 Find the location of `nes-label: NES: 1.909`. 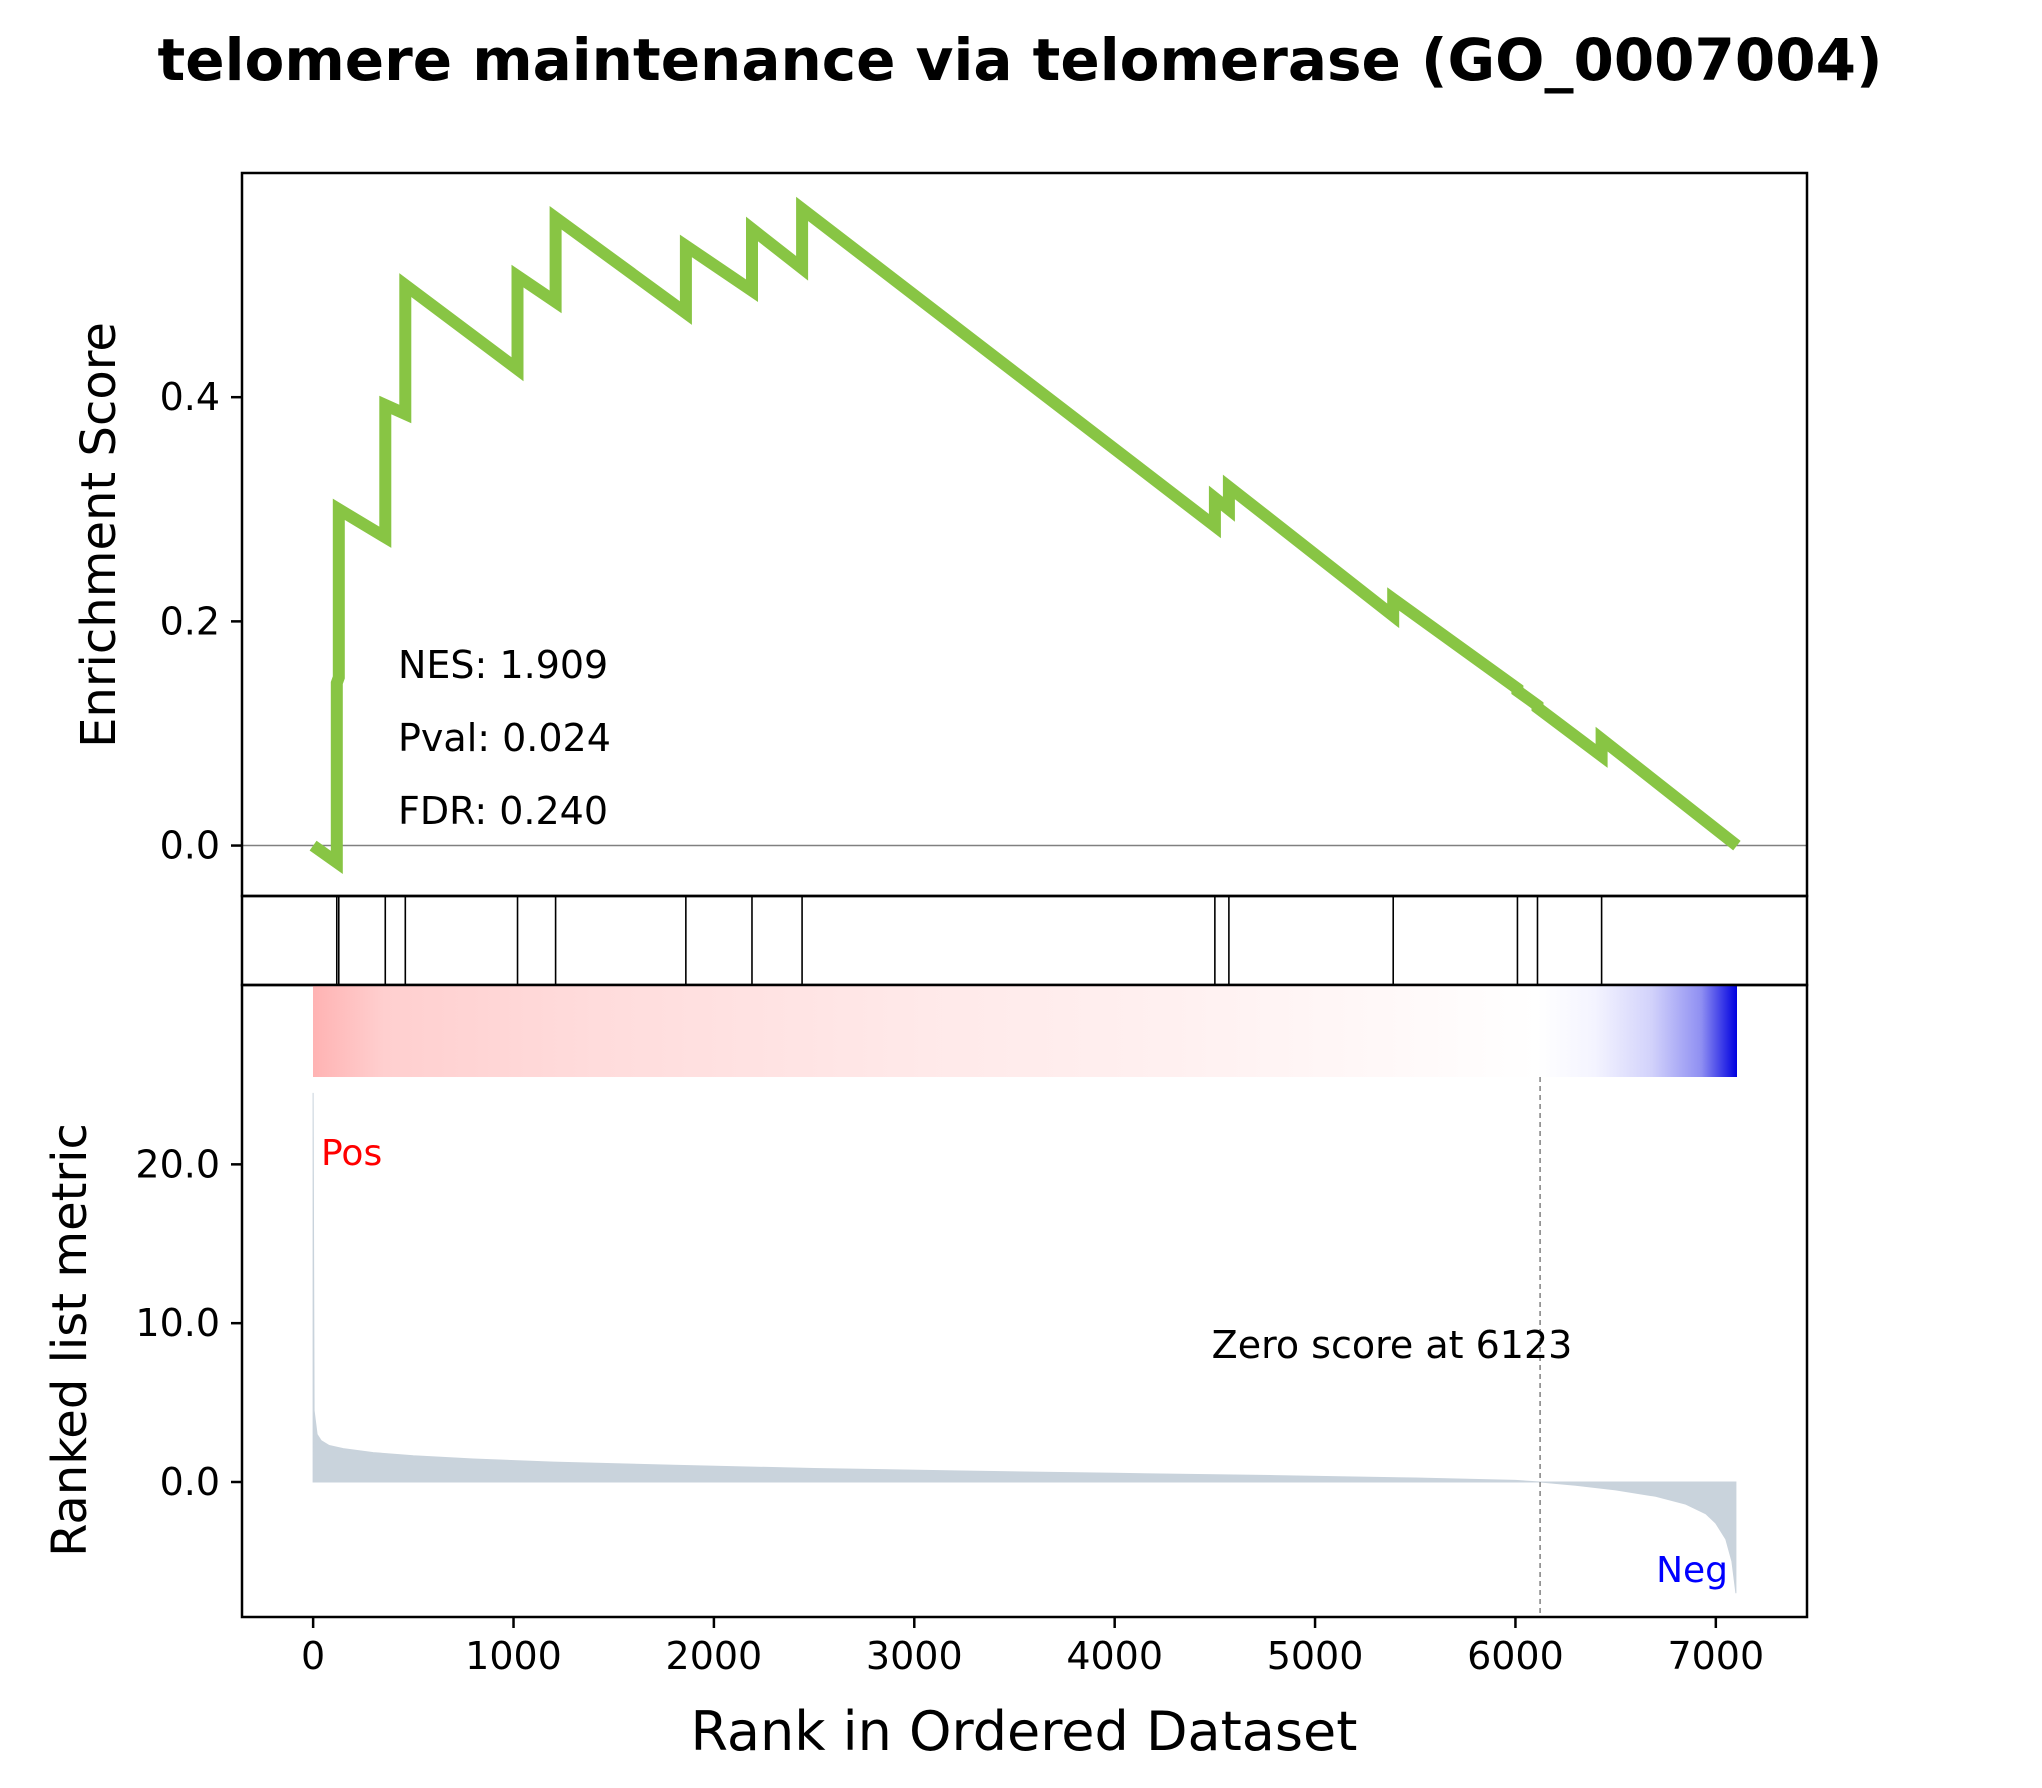

nes-label: NES: 1.909 is located at coordinates (503, 665).